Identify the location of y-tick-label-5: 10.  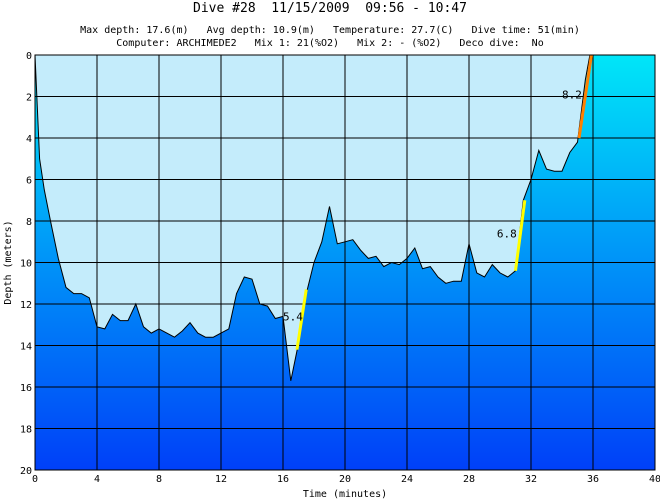
(26, 264).